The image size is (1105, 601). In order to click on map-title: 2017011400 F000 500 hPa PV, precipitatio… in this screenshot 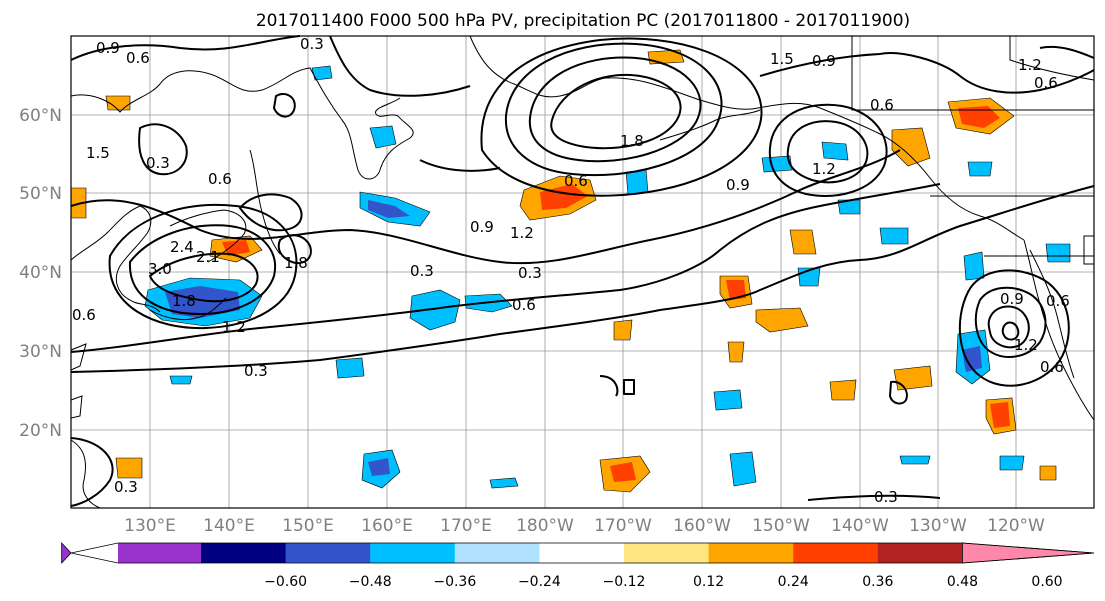, I will do `click(583, 21)`.